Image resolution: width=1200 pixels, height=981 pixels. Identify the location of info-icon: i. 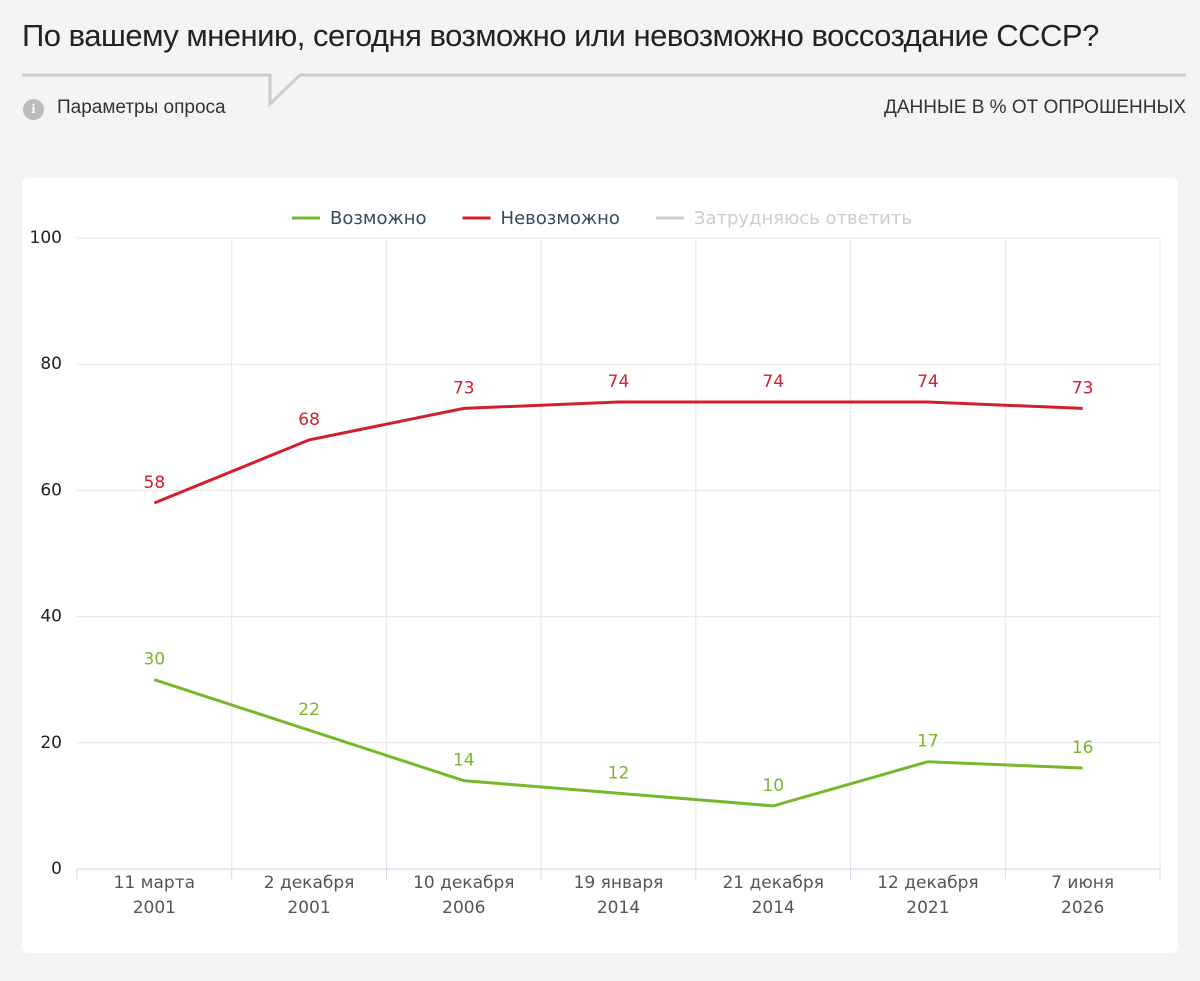
(33, 109).